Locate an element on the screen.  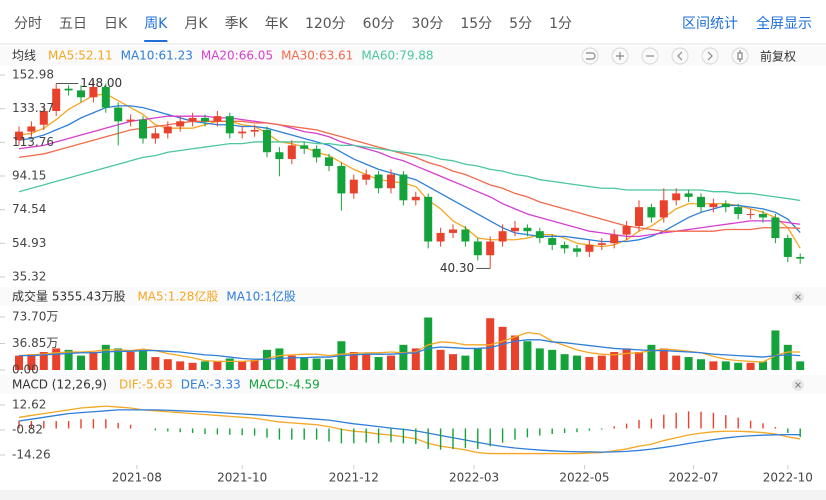
close-icons is located at coordinates (798, 341).